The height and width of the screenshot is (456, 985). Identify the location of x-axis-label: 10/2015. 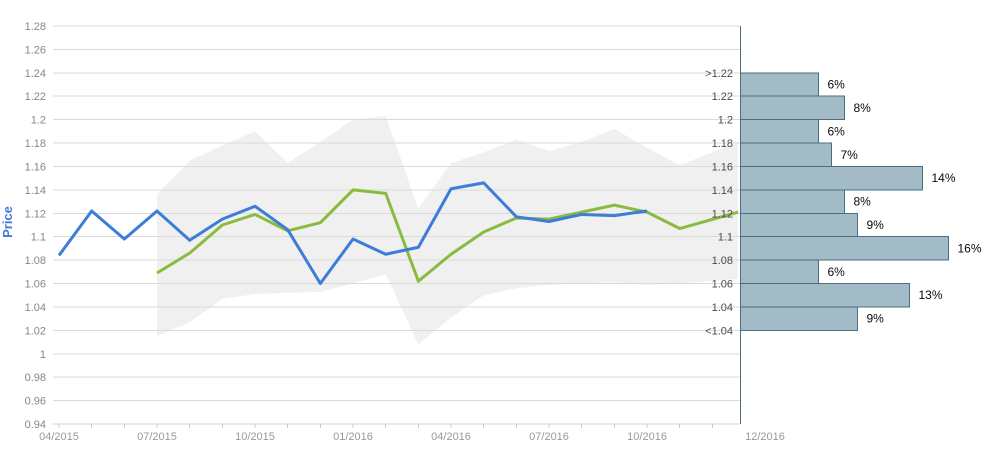
(255, 437).